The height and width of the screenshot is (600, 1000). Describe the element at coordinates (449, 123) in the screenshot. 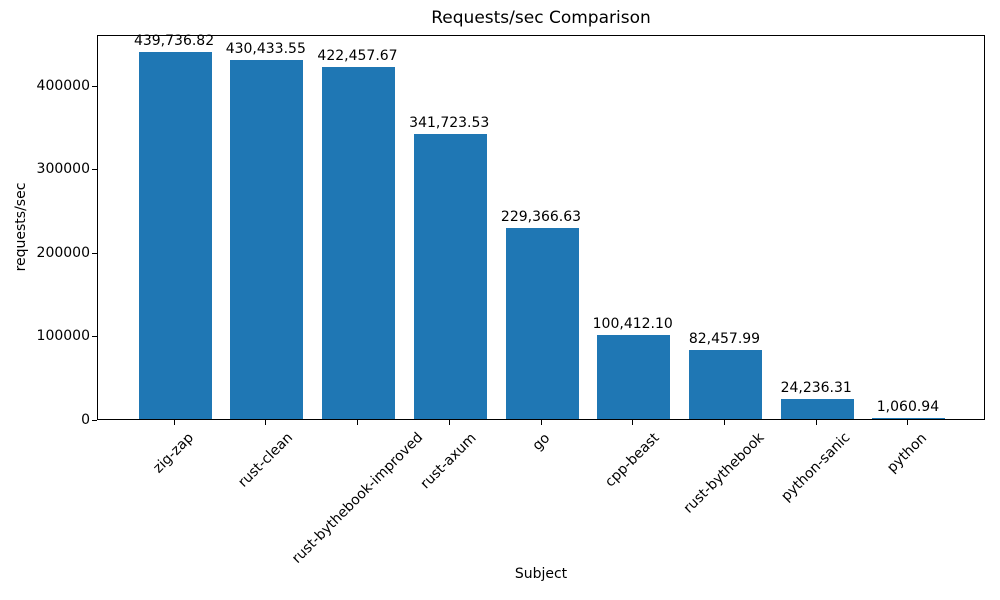

I see `bar-value-label: 341,723.53` at that location.